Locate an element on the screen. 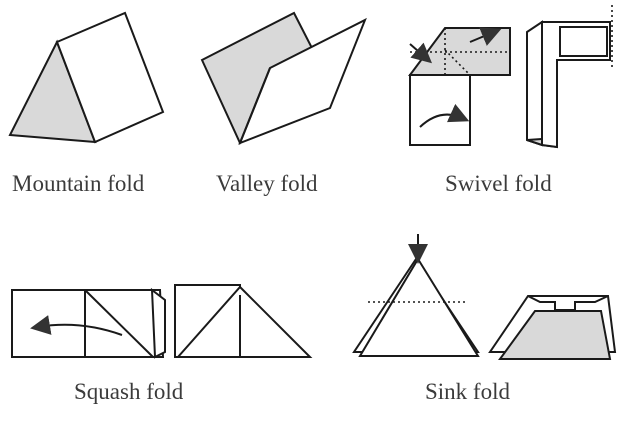  squash-fold-illustration is located at coordinates (162, 321).